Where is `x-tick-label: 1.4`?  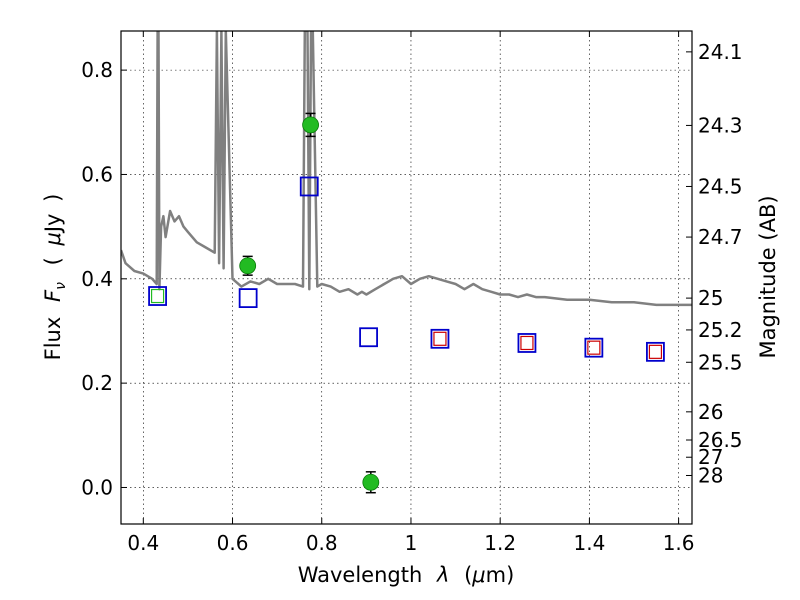
x-tick-label: 1.4 is located at coordinates (589, 543).